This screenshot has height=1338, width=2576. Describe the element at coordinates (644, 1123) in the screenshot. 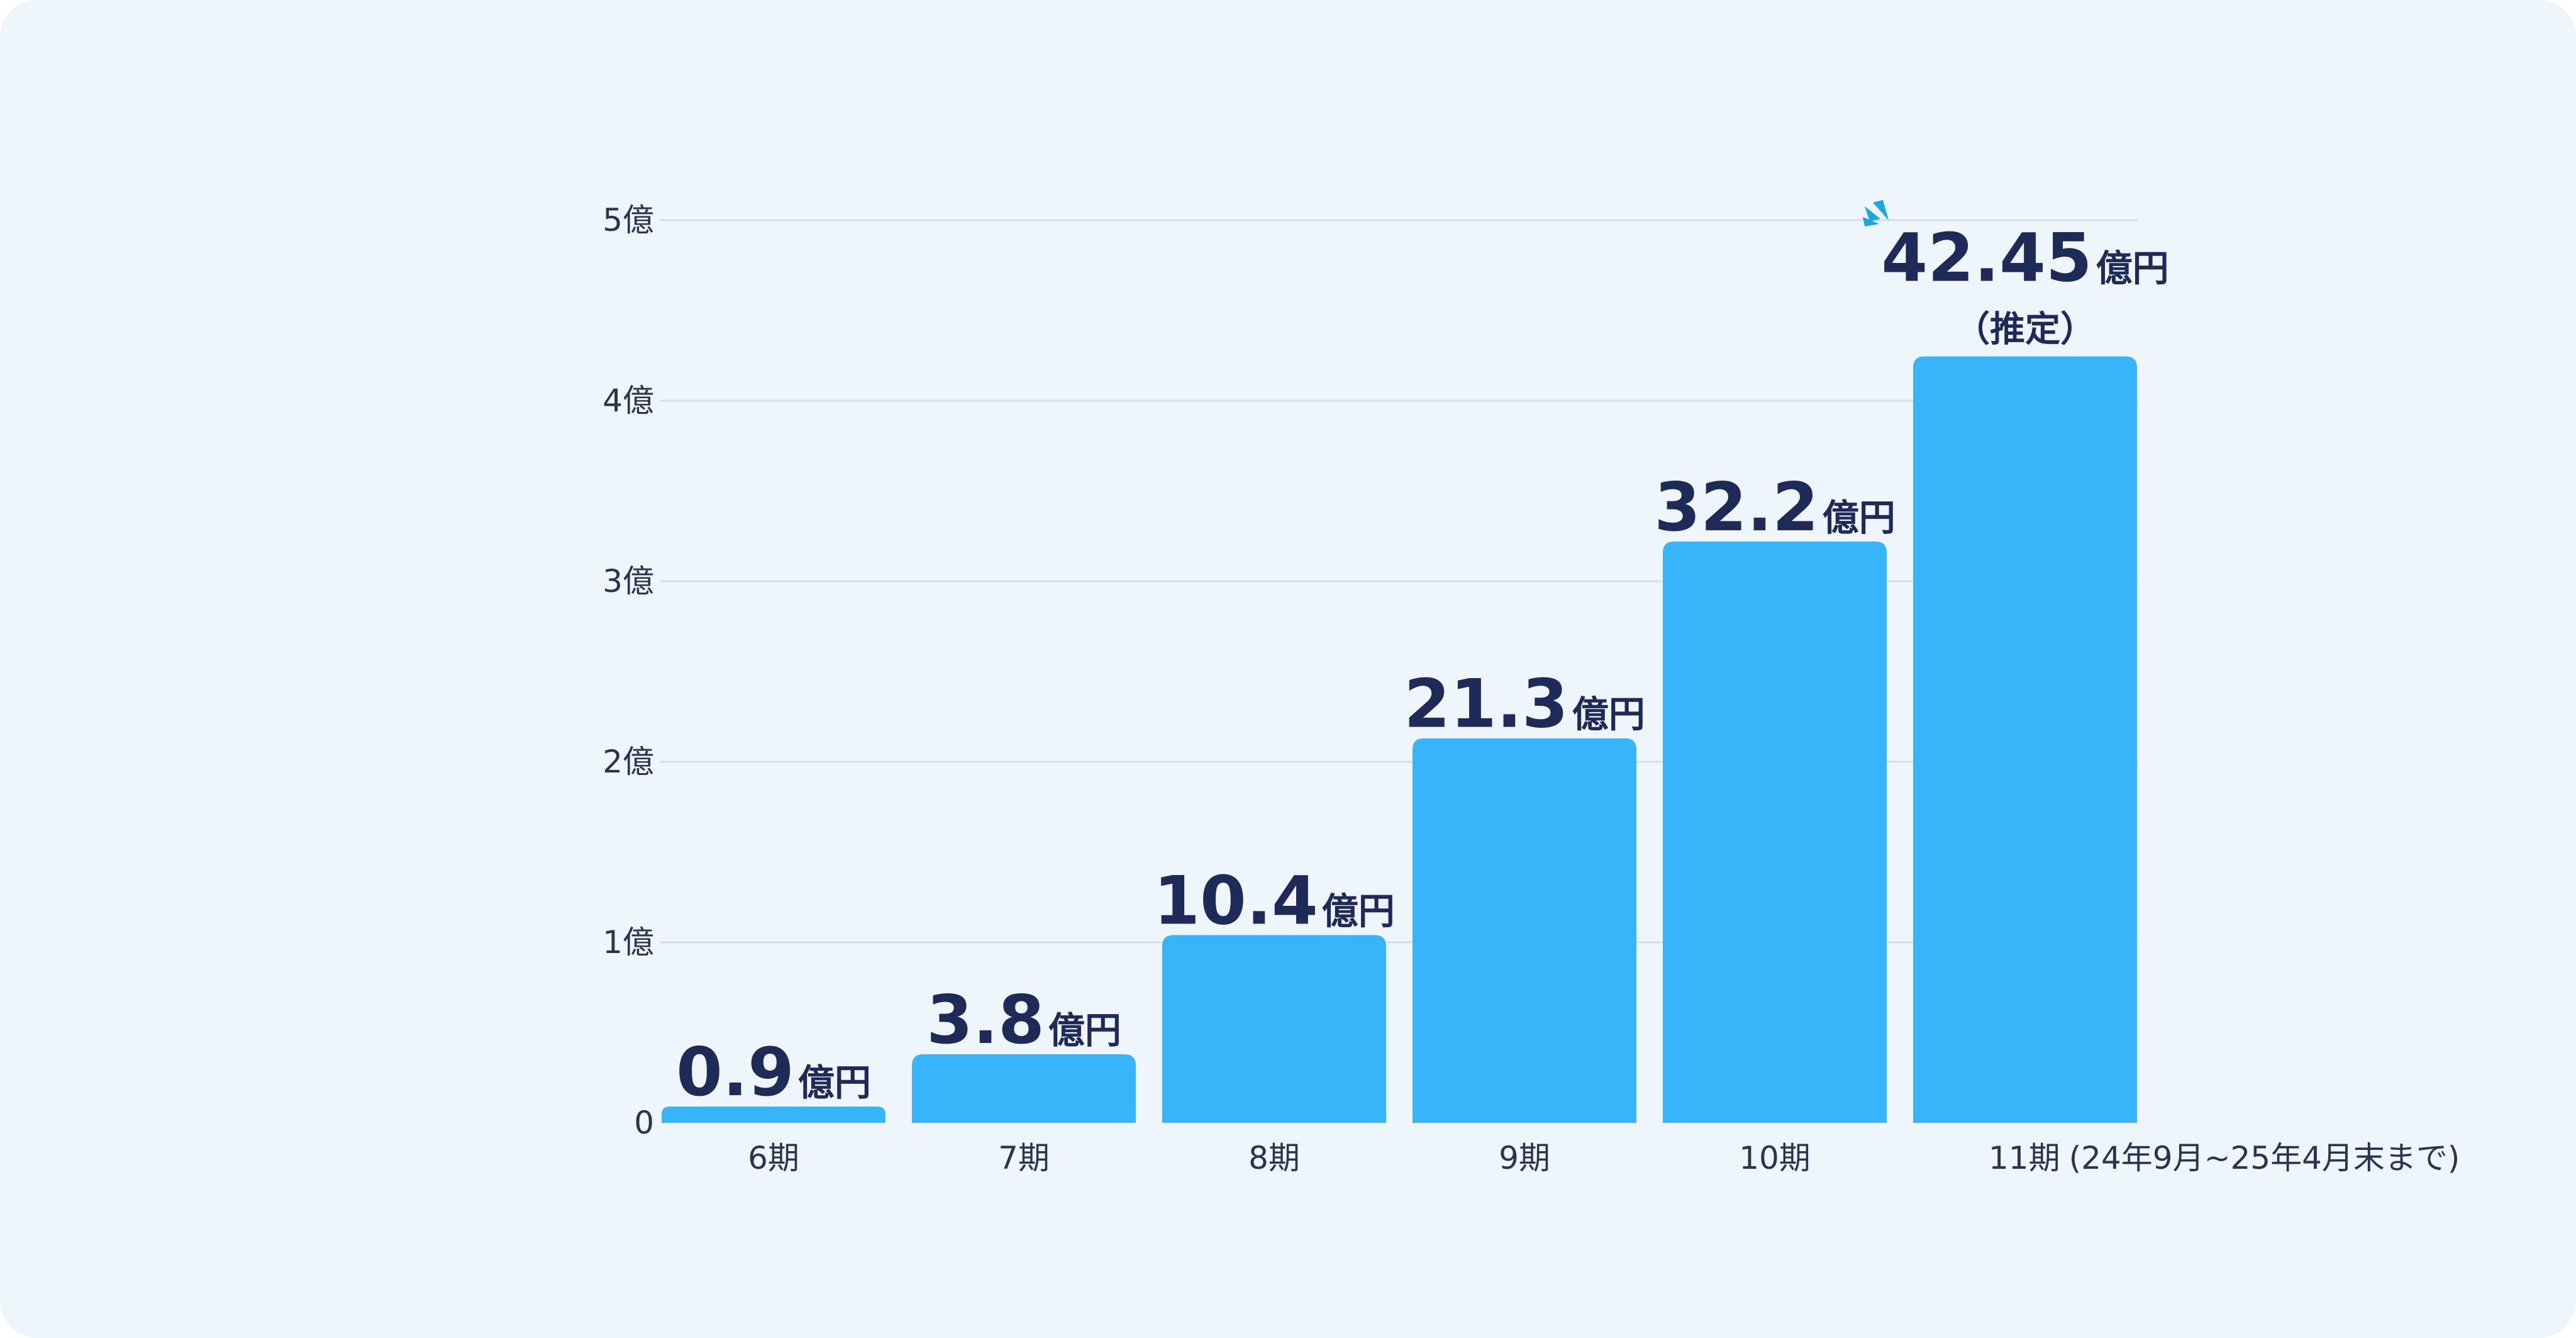

I see `y-tick-label: 0` at that location.